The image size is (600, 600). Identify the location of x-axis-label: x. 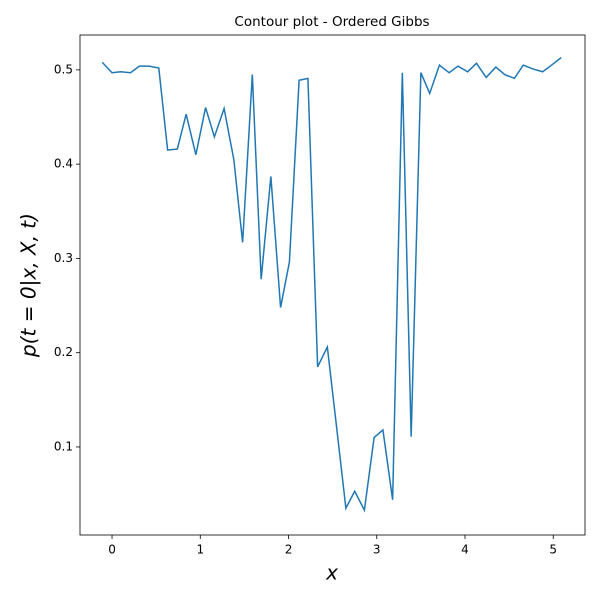
(331, 573).